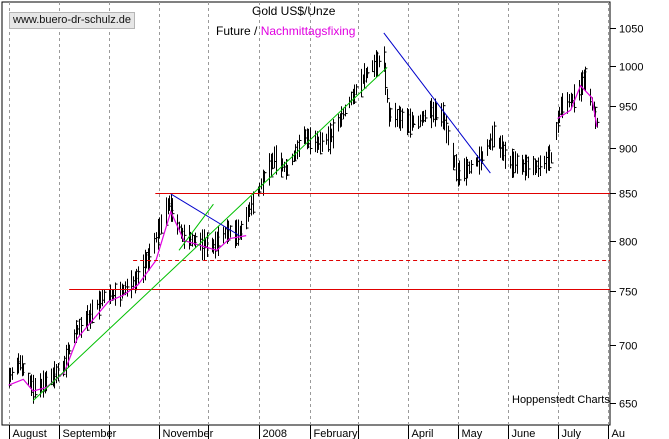 This screenshot has width=669, height=439. Describe the element at coordinates (237, 31) in the screenshot. I see `legend-future: Future /` at that location.